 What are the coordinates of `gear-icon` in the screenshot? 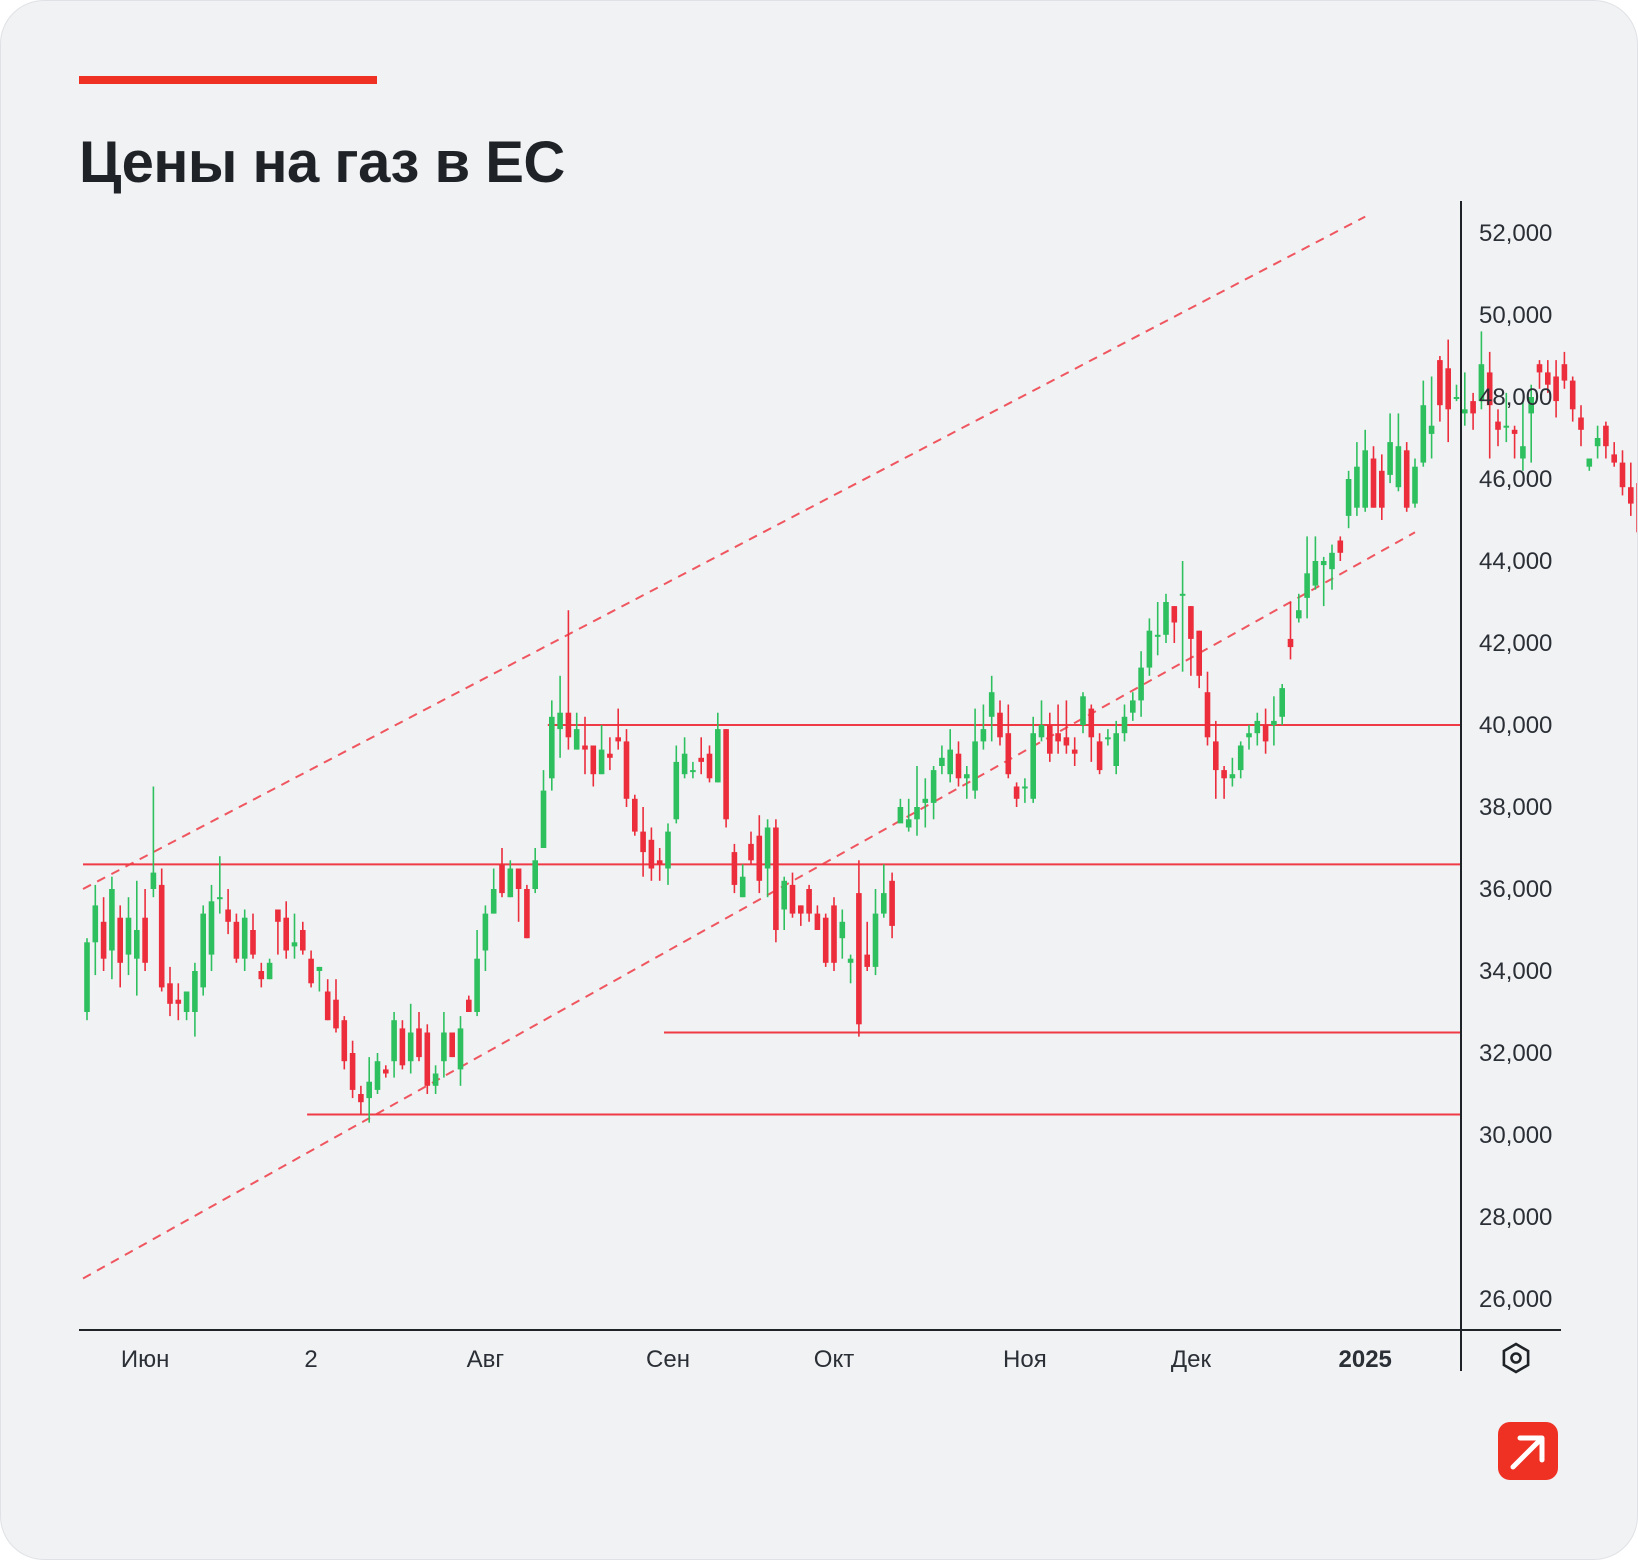 It's located at (1516, 1358).